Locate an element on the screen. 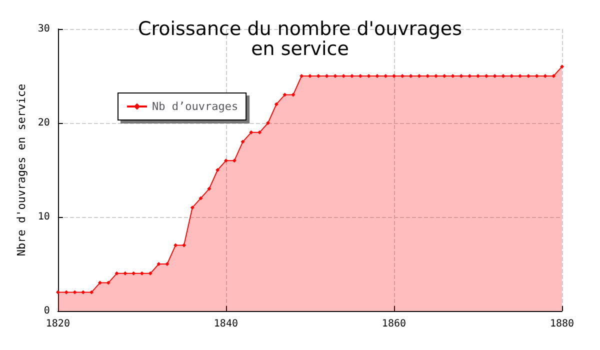  chart-title: Croissance du nombre d'ouvrages en service is located at coordinates (300, 39).